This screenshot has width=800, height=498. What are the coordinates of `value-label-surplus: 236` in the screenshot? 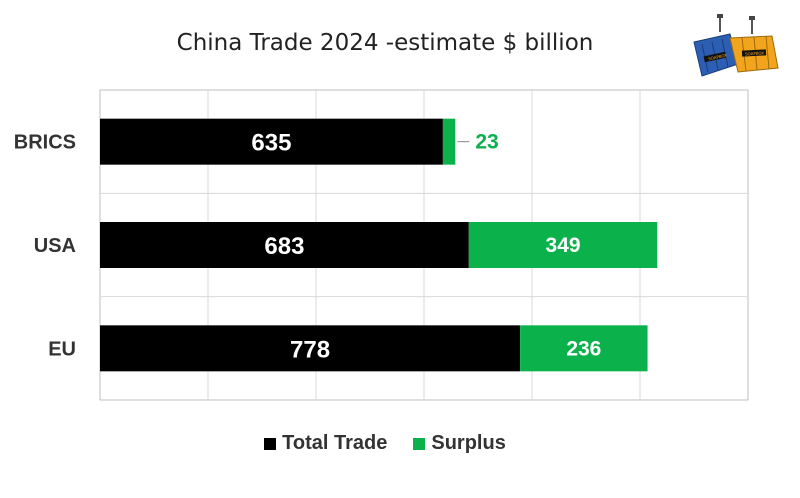 It's located at (583, 348).